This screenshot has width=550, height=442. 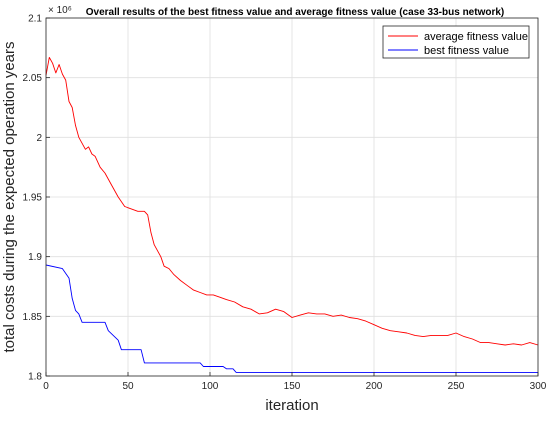 I want to click on x-axis: 0 50 100 150 200 250 300, so click(x=295, y=382).